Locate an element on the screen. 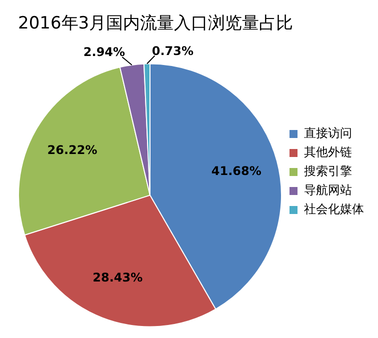  data-label: 26.22% is located at coordinates (72, 150).